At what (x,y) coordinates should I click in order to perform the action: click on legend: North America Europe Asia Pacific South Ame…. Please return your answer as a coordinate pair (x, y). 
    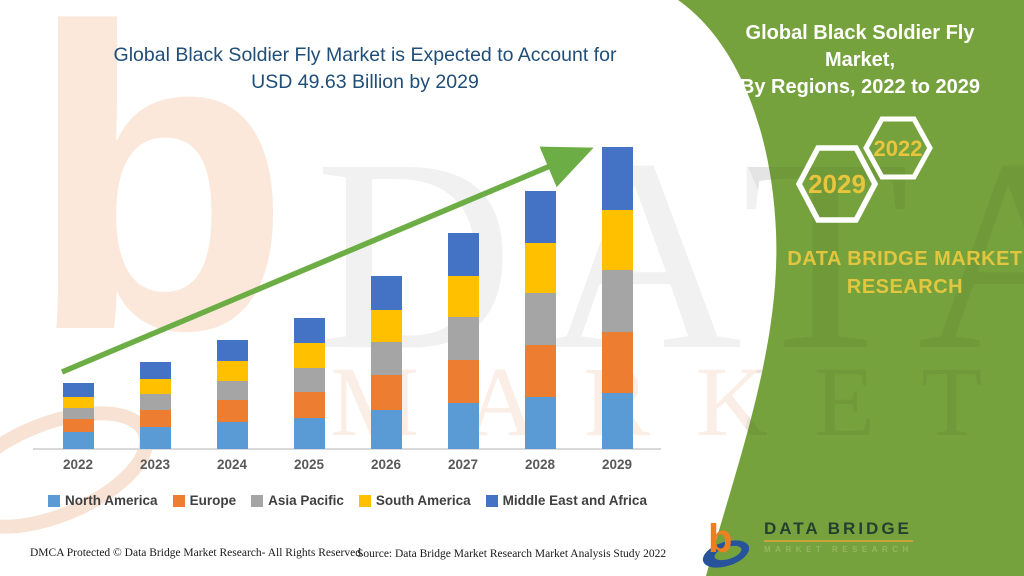
    Looking at the image, I should click on (347, 500).